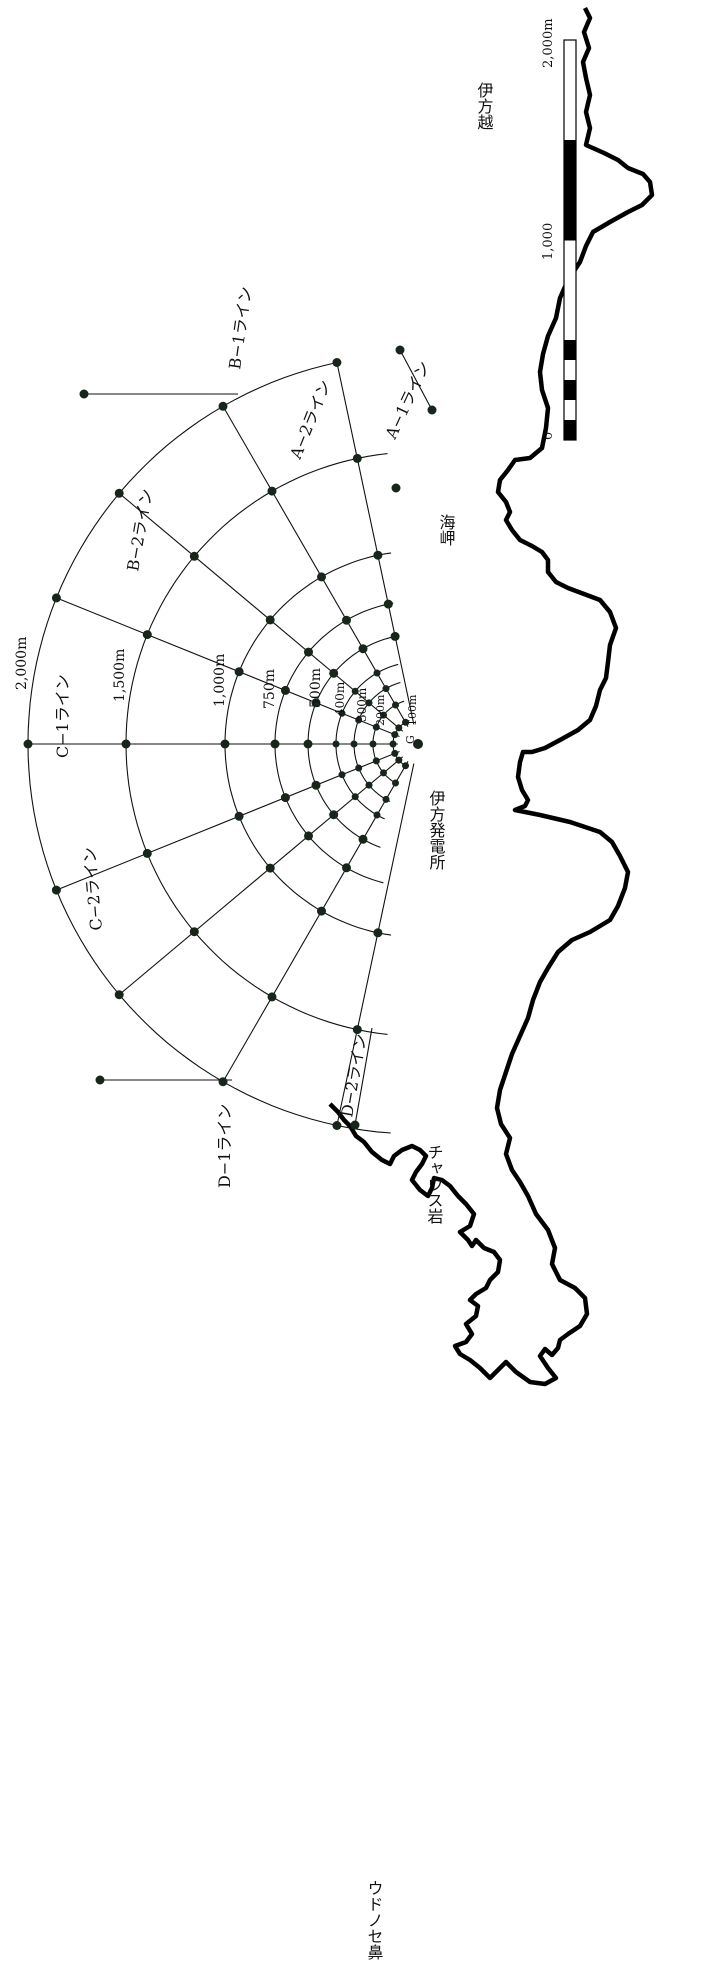 The height and width of the screenshot is (1970, 725). Describe the element at coordinates (362, 704) in the screenshot. I see `ring-label-300: 300m` at that location.